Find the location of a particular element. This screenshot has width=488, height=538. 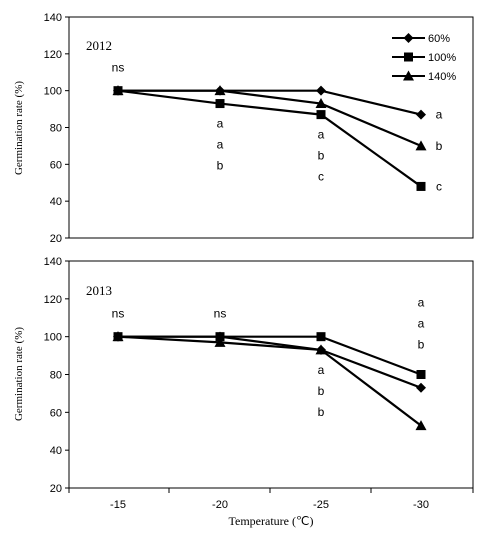

legend-item-140: 140% is located at coordinates (424, 76).